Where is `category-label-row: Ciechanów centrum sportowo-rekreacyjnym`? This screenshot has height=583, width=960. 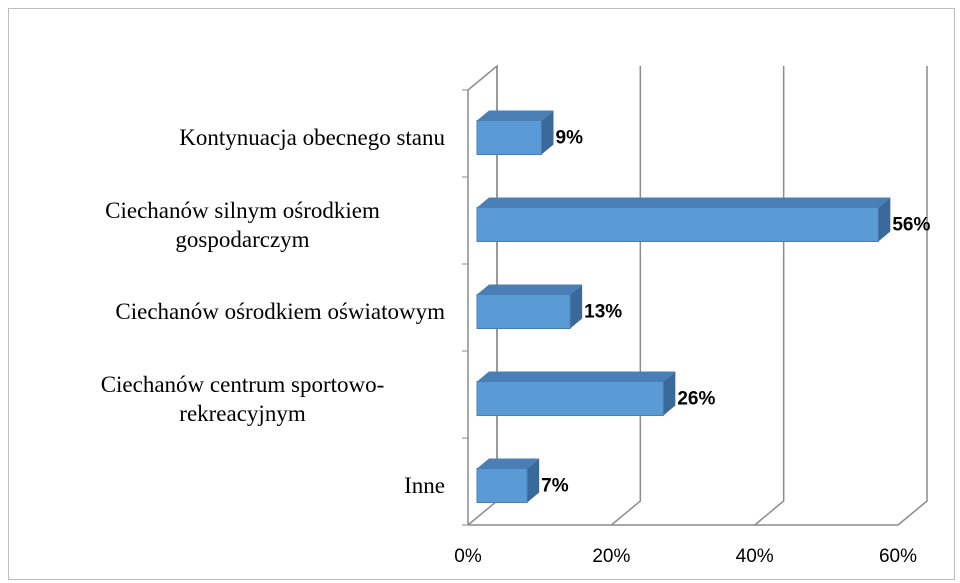 category-label-row: Ciechanów centrum sportowo-rekreacyjnym is located at coordinates (232, 398).